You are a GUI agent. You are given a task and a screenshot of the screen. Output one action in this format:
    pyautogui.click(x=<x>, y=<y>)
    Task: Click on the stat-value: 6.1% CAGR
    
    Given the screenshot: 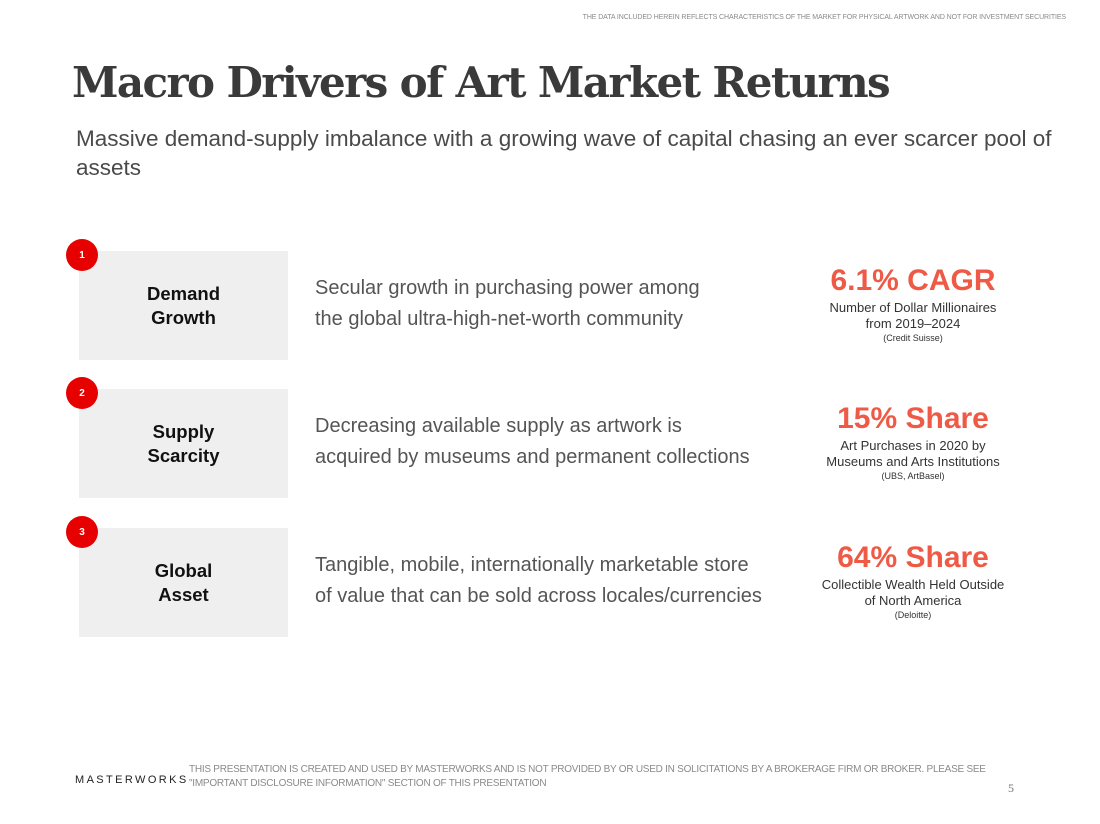 What is the action you would take?
    pyautogui.click(x=913, y=280)
    